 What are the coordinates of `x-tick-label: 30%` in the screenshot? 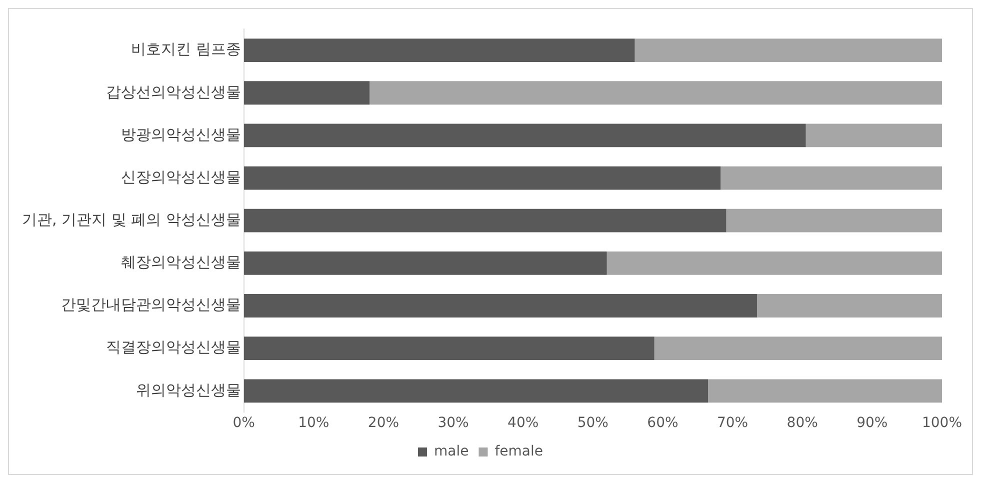 It's located at (453, 423).